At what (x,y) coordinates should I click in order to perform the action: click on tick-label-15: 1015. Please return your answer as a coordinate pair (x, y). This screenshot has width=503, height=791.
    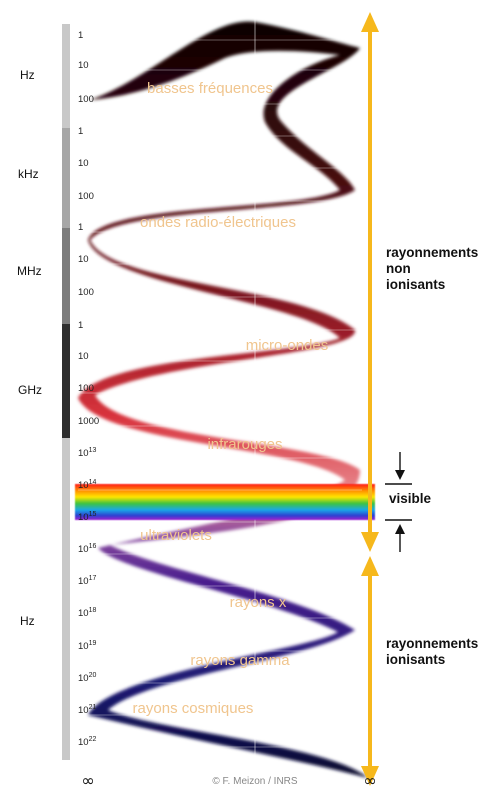
    Looking at the image, I should click on (87, 517).